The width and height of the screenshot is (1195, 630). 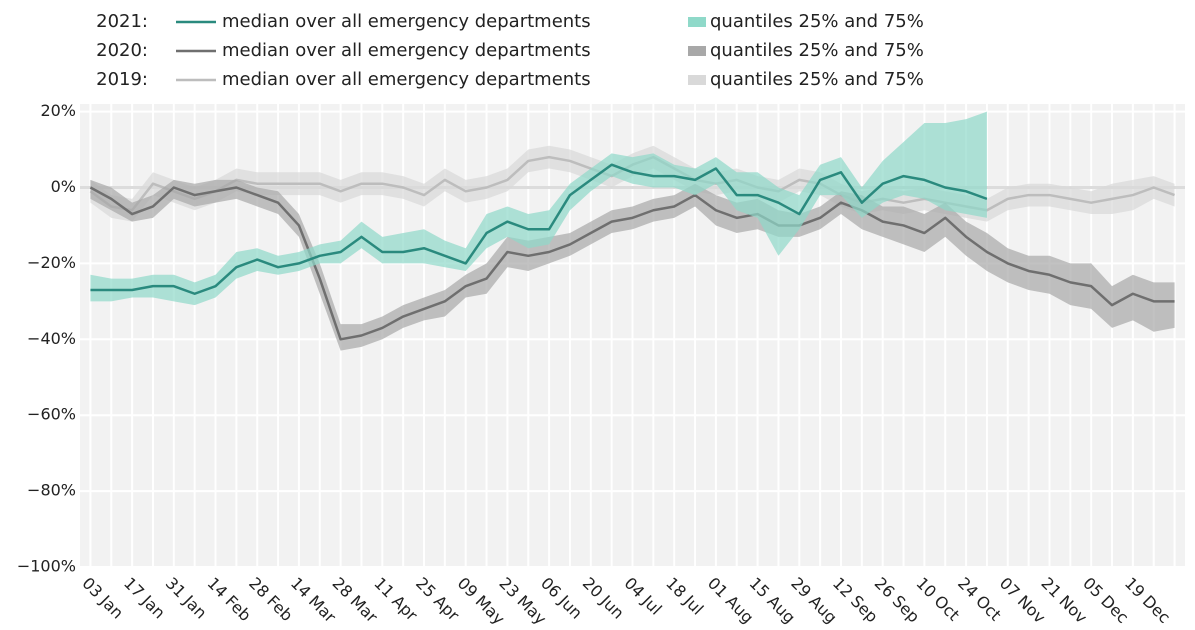 What do you see at coordinates (313, 600) in the screenshot?
I see `x-tick-label: 14 Mar` at bounding box center [313, 600].